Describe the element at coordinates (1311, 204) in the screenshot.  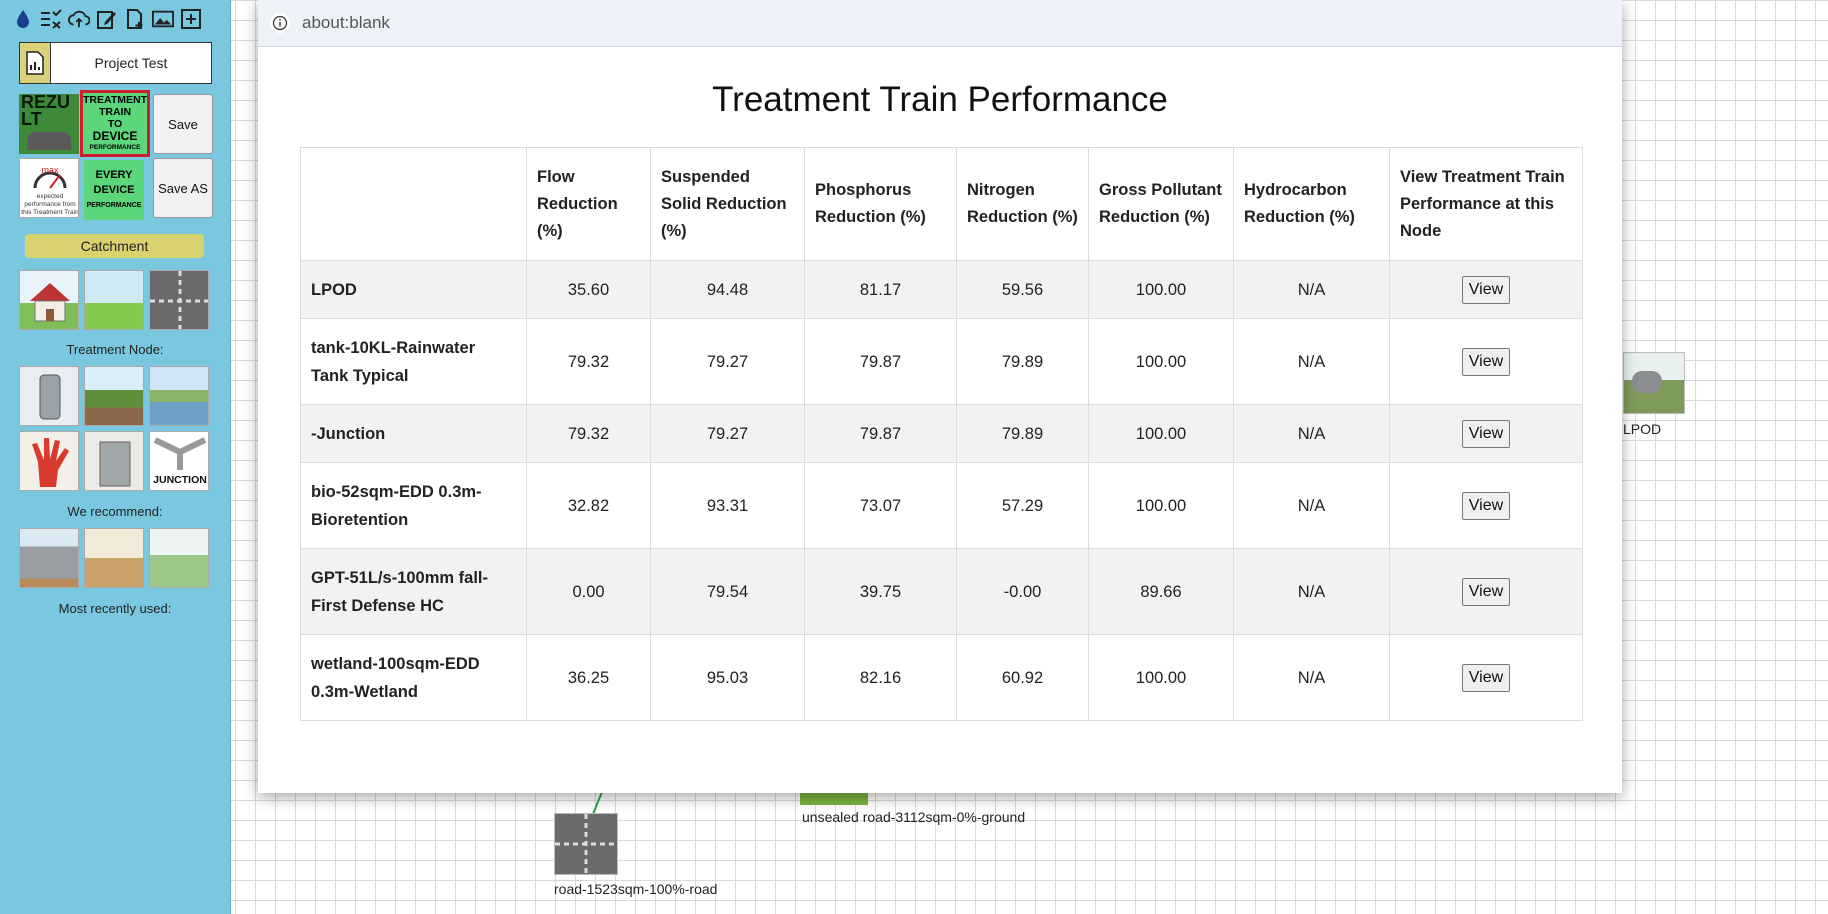
I see `column-header: Hydrocarbon Reduction (%)` at that location.